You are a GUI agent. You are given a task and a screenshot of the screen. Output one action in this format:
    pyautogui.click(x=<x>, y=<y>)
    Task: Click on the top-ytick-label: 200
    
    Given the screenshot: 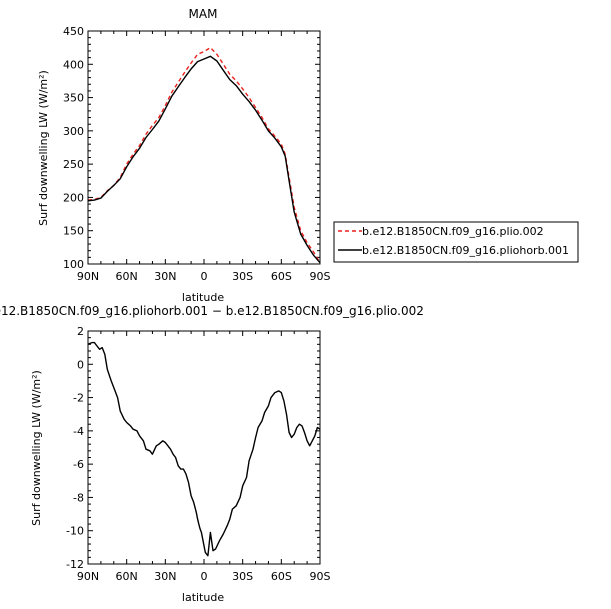 What is the action you would take?
    pyautogui.click(x=73, y=197)
    